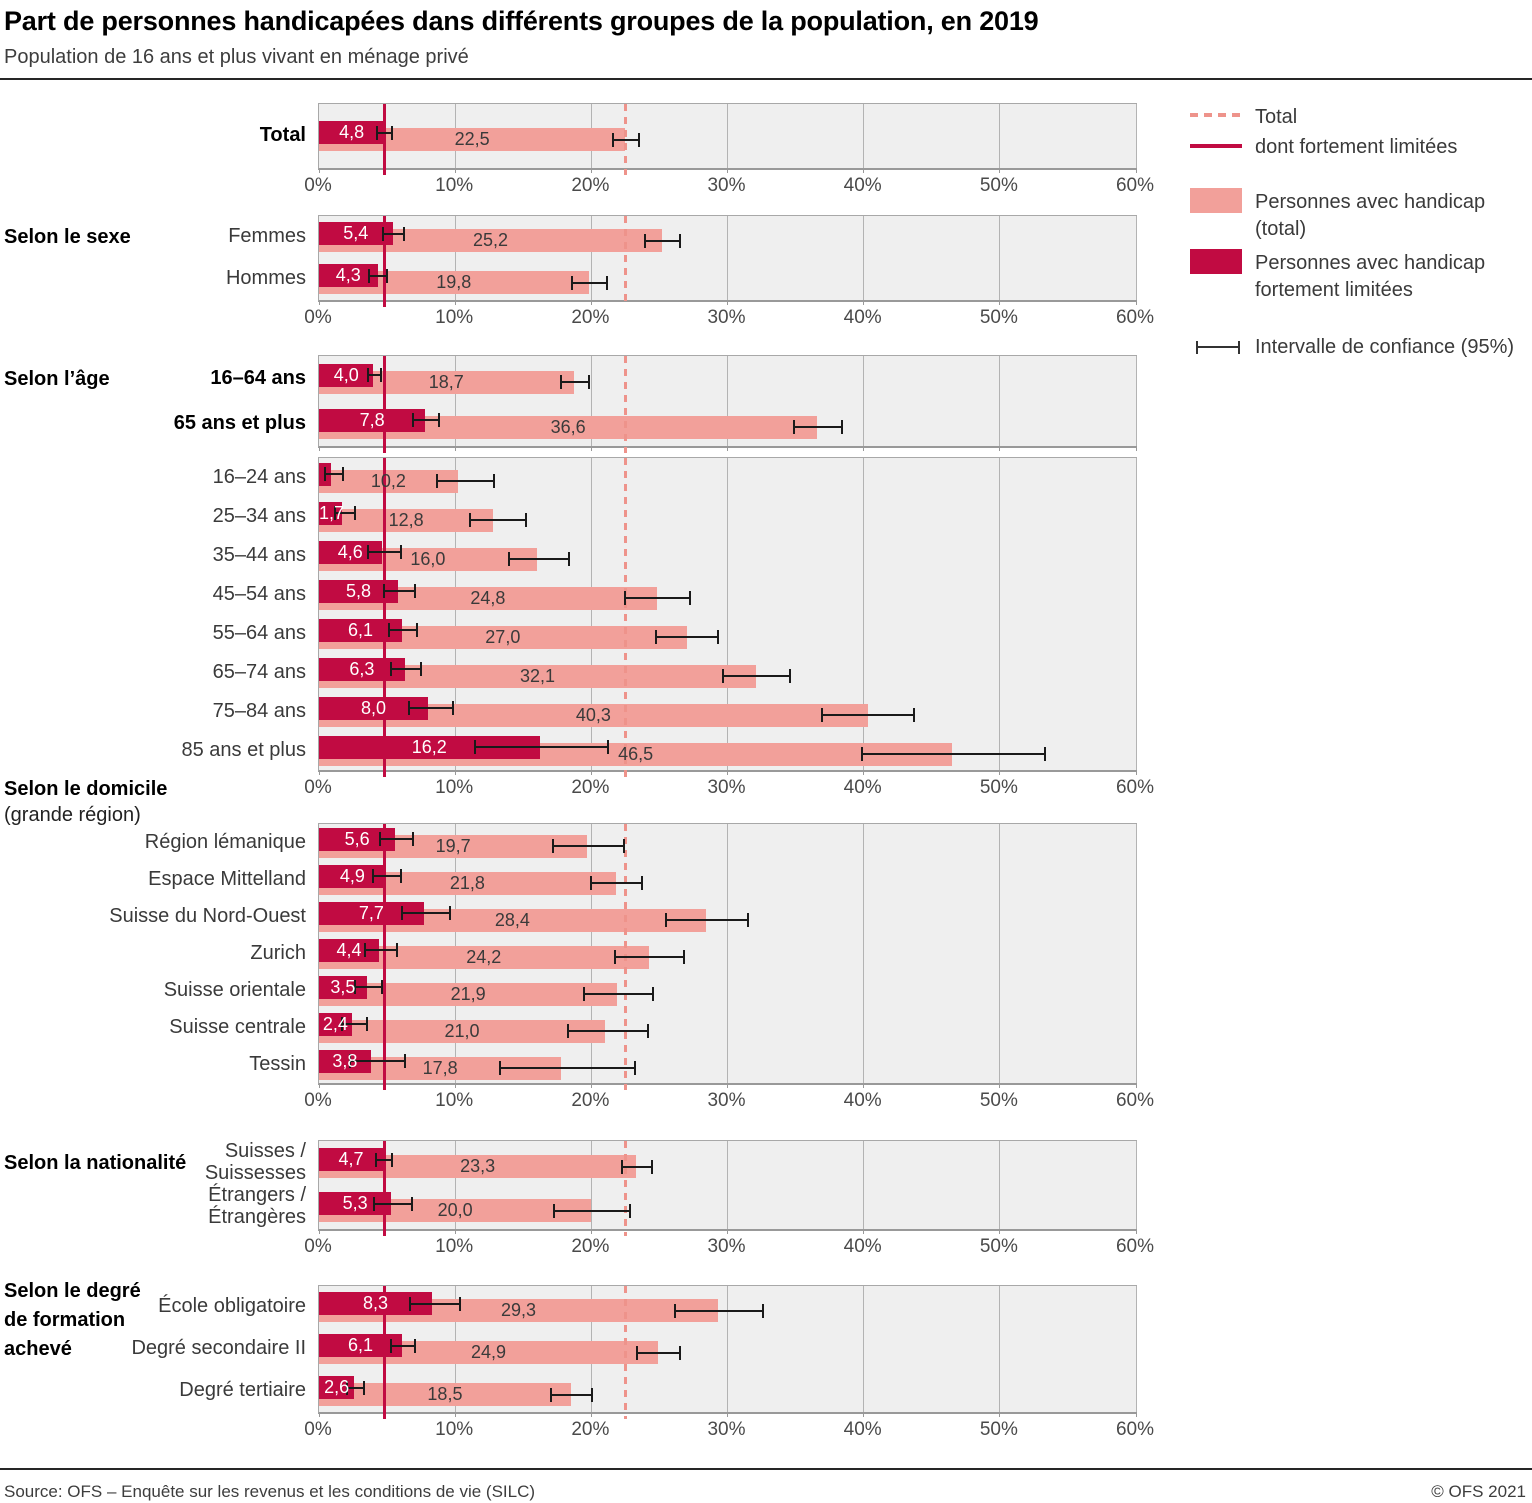  Describe the element at coordinates (446, 381) in the screenshot. I see `value-label-total: 18,7` at that location.